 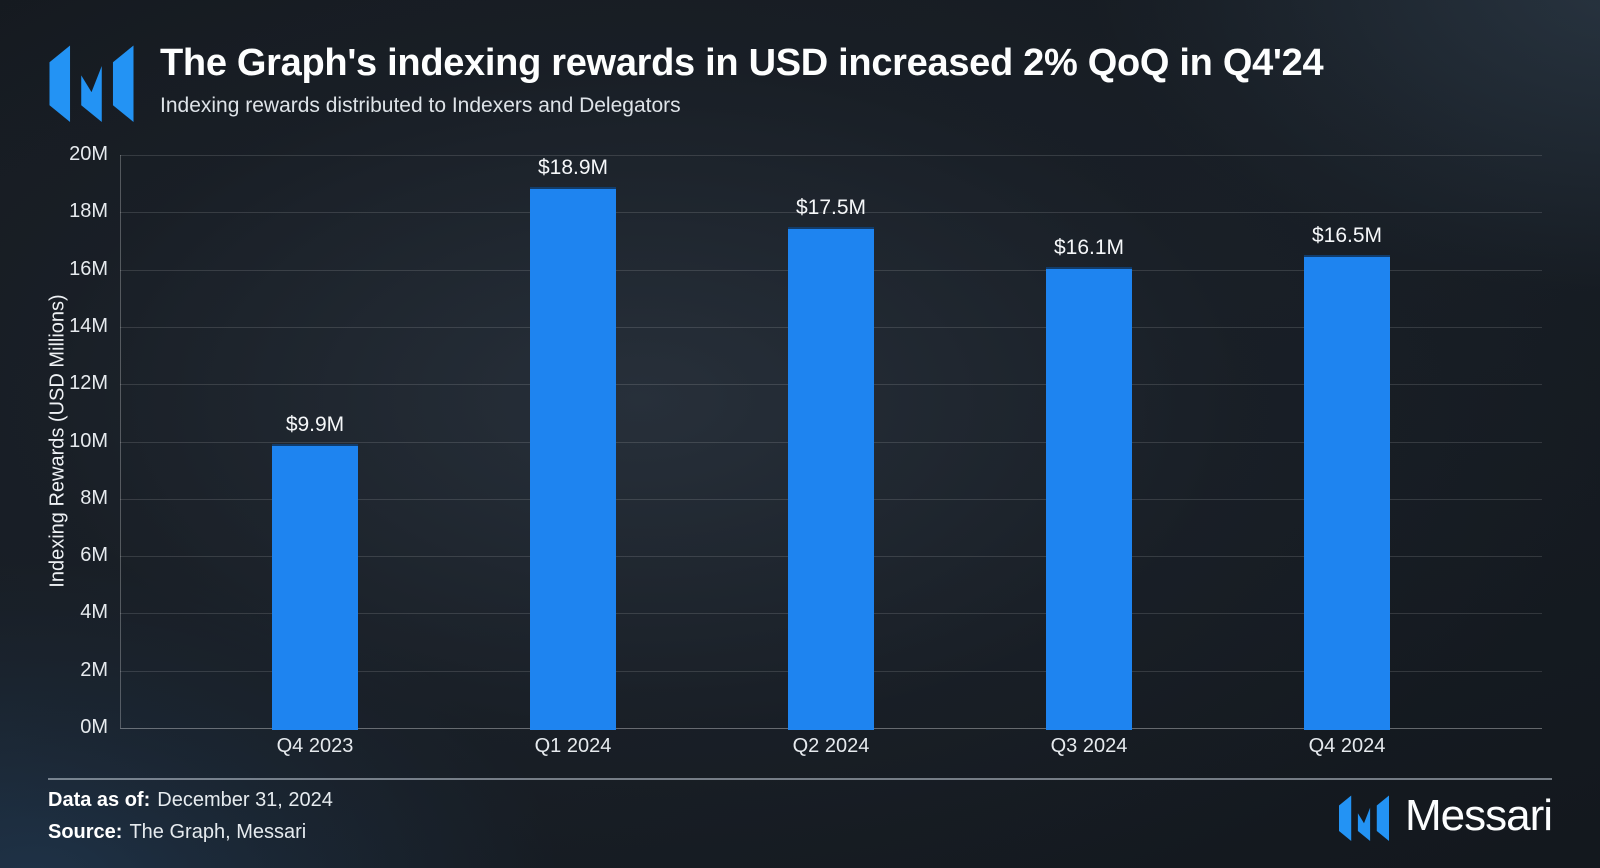 I want to click on gridline-20M, so click(x=831, y=155).